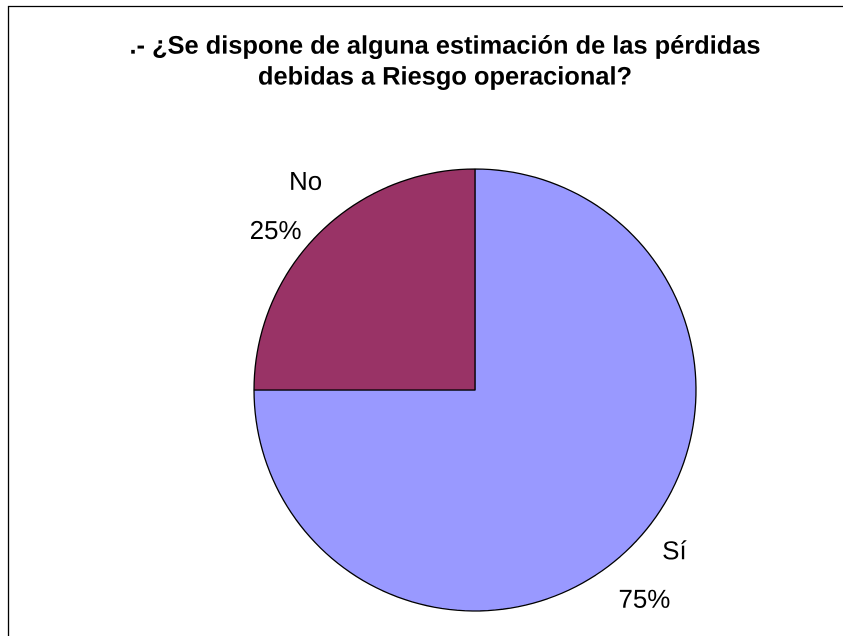 The image size is (843, 636). I want to click on chart-title: .- ¿Se dispone de alguna estimación de las pérdidas debidas a Riesgo operacional?, so click(445, 62).